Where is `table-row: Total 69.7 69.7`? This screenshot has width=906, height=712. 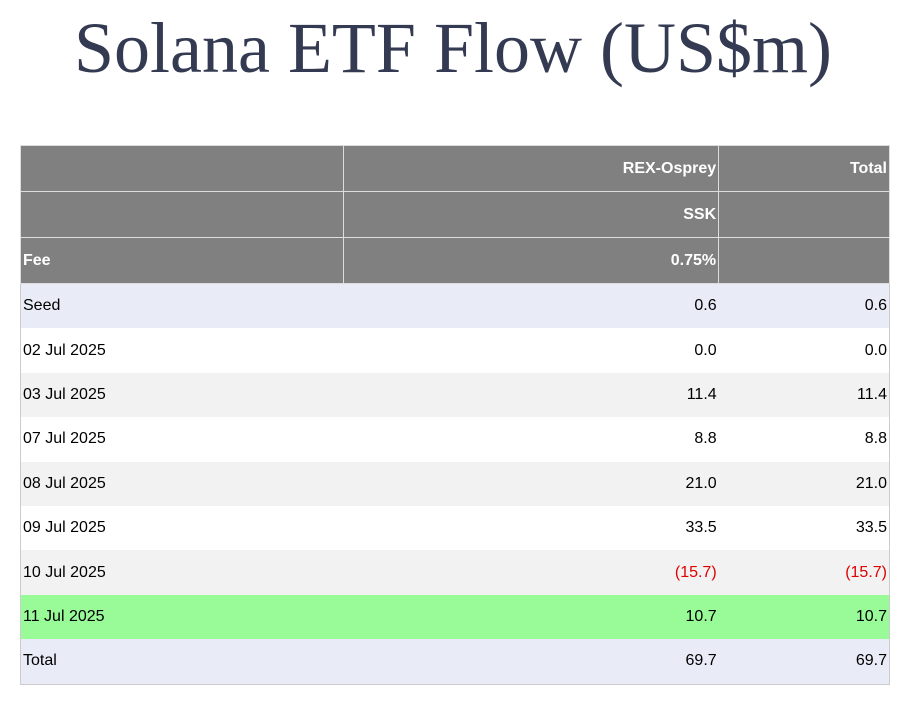
table-row: Total 69.7 69.7 is located at coordinates (455, 662).